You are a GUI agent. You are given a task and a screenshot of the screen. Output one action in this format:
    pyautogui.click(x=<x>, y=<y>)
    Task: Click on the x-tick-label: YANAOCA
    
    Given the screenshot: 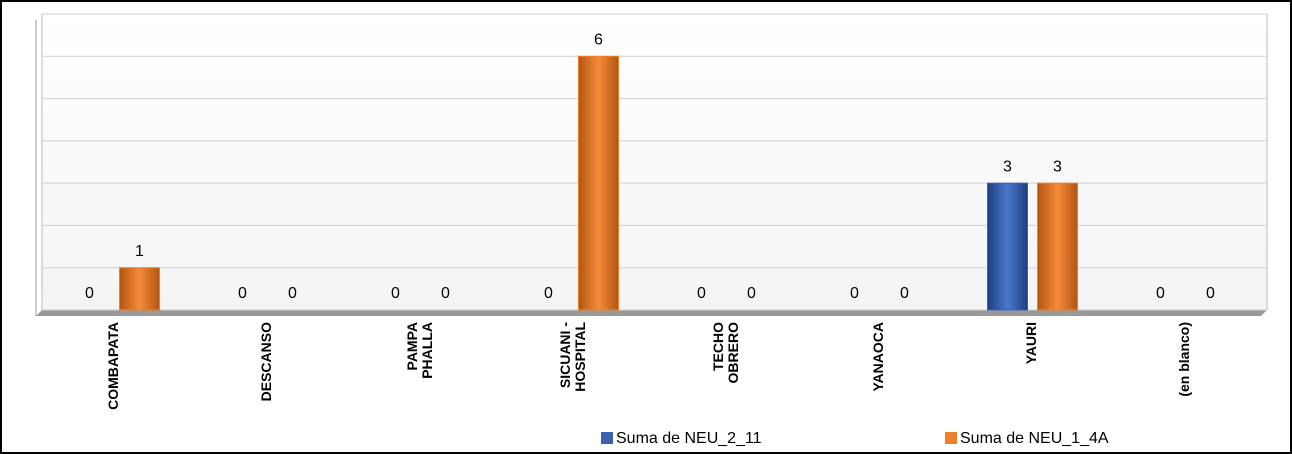 What is the action you would take?
    pyautogui.click(x=878, y=357)
    